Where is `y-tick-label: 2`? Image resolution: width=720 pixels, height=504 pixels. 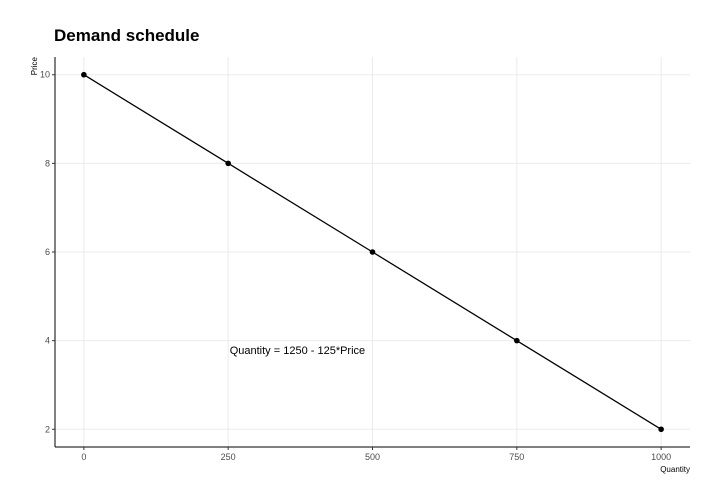 y-tick-label: 2 is located at coordinates (47, 429).